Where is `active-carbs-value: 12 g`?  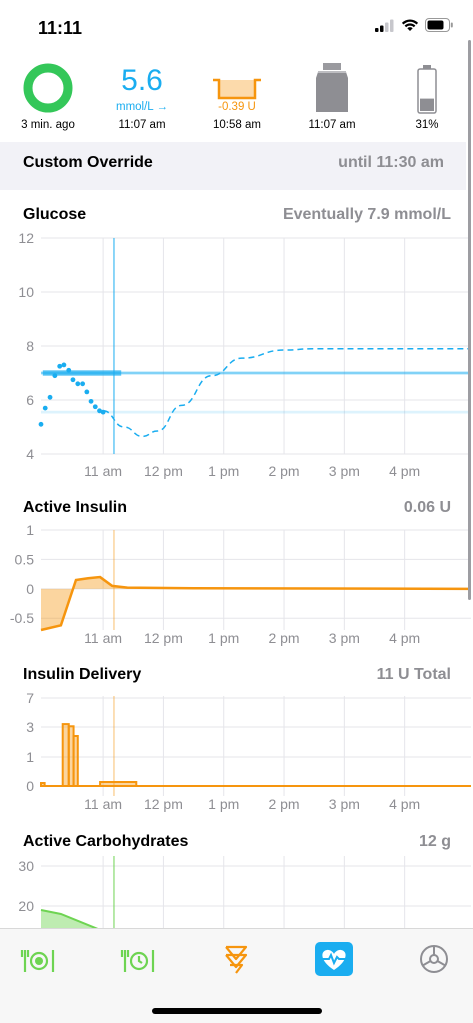
active-carbs-value: 12 g is located at coordinates (434, 841).